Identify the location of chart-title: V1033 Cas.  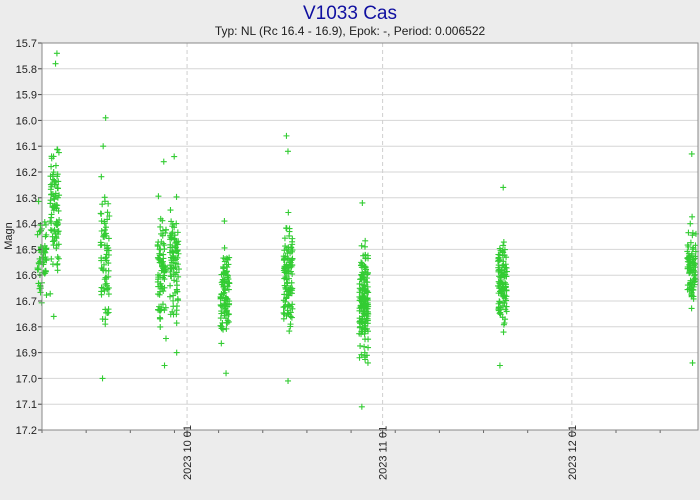
(350, 13).